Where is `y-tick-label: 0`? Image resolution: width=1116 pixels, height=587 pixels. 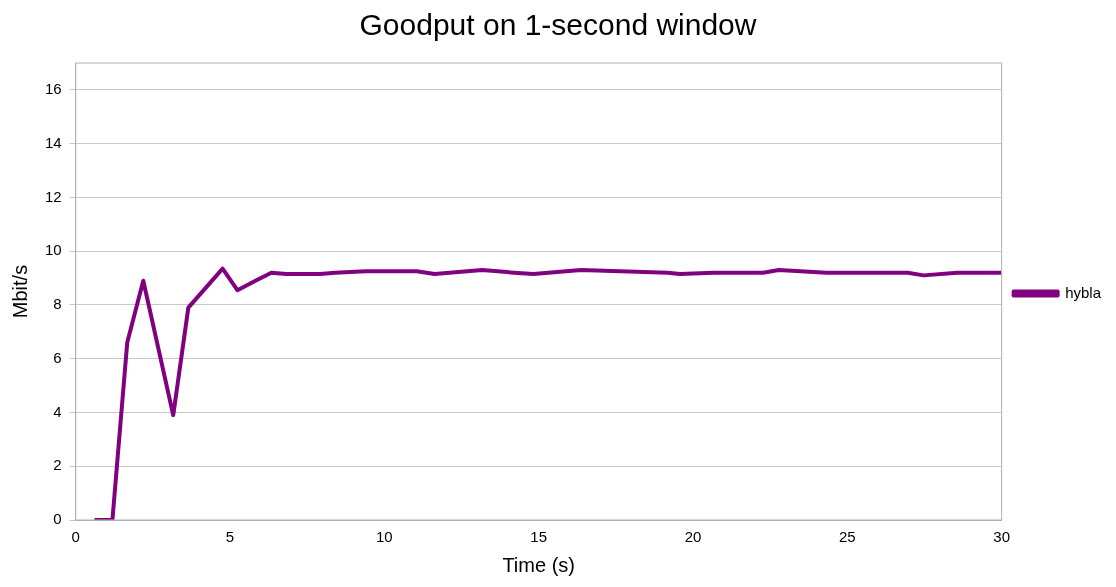 y-tick-label: 0 is located at coordinates (57, 519).